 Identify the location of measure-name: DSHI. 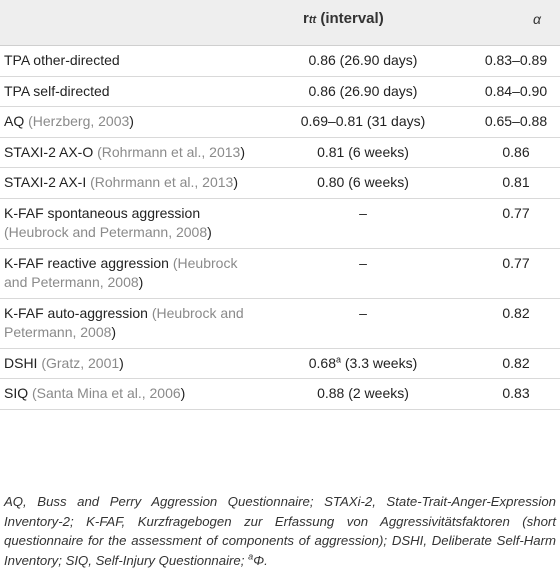
(23, 362).